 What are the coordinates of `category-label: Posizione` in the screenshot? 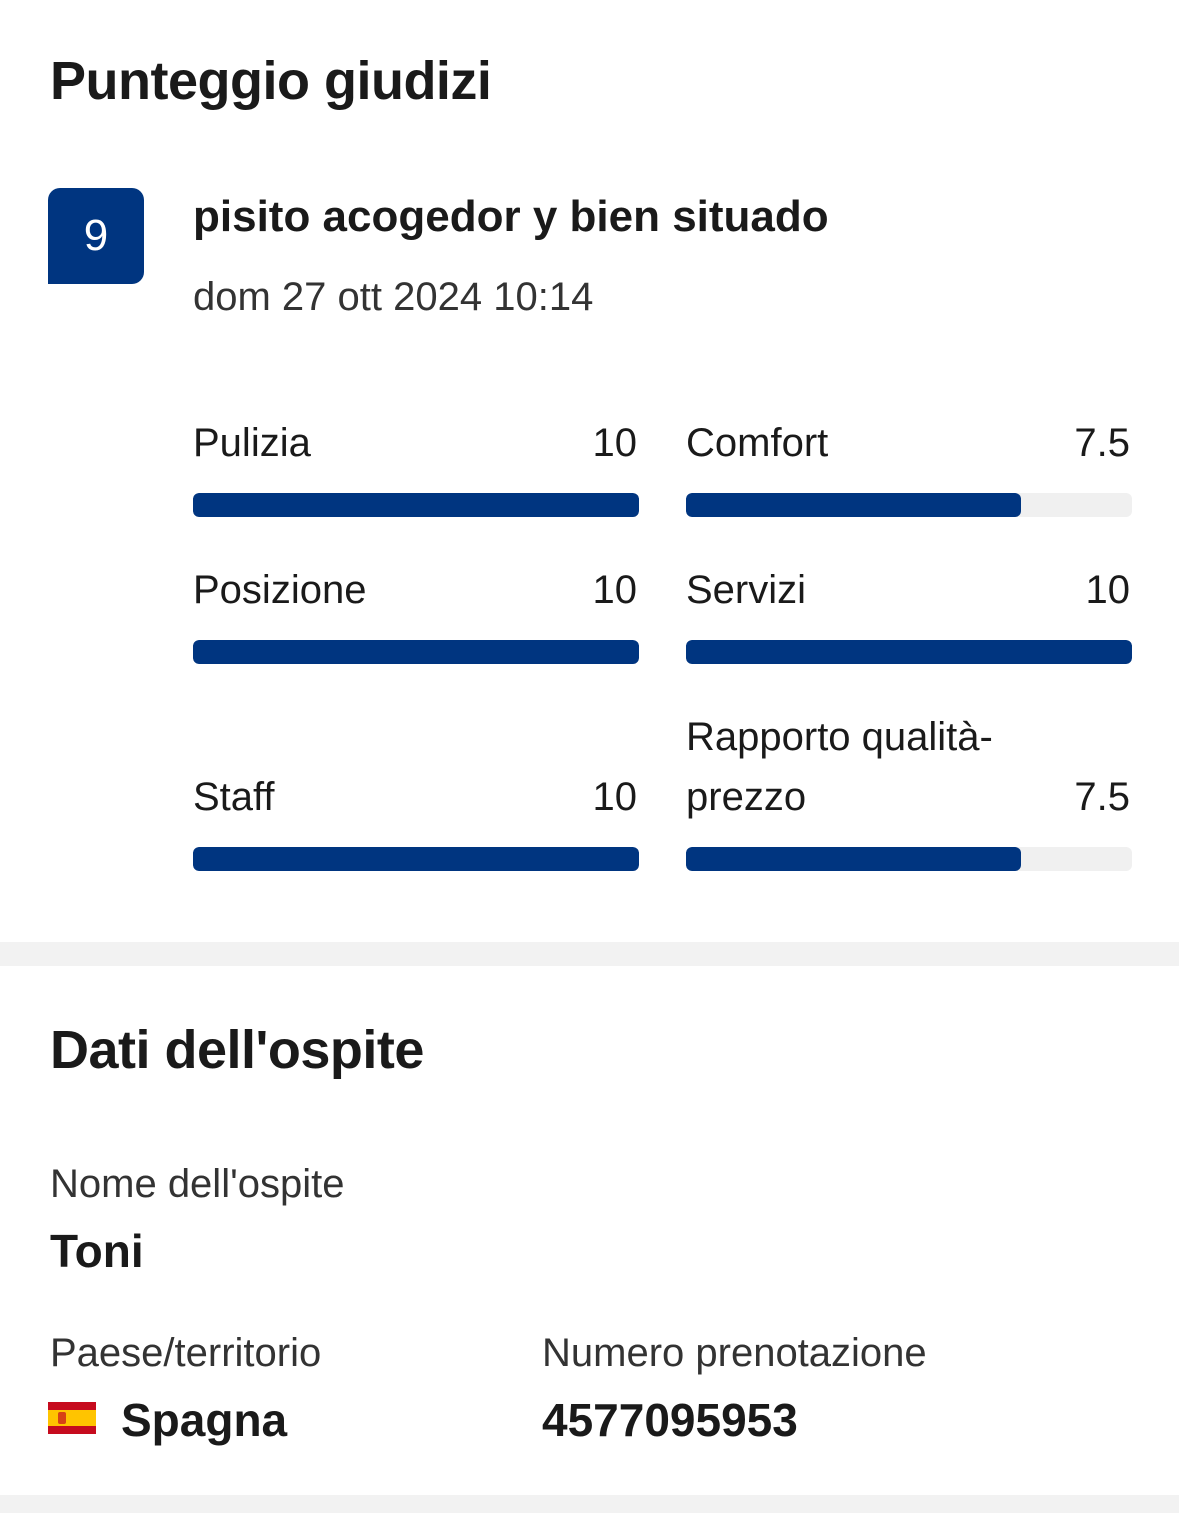 It's located at (280, 590).